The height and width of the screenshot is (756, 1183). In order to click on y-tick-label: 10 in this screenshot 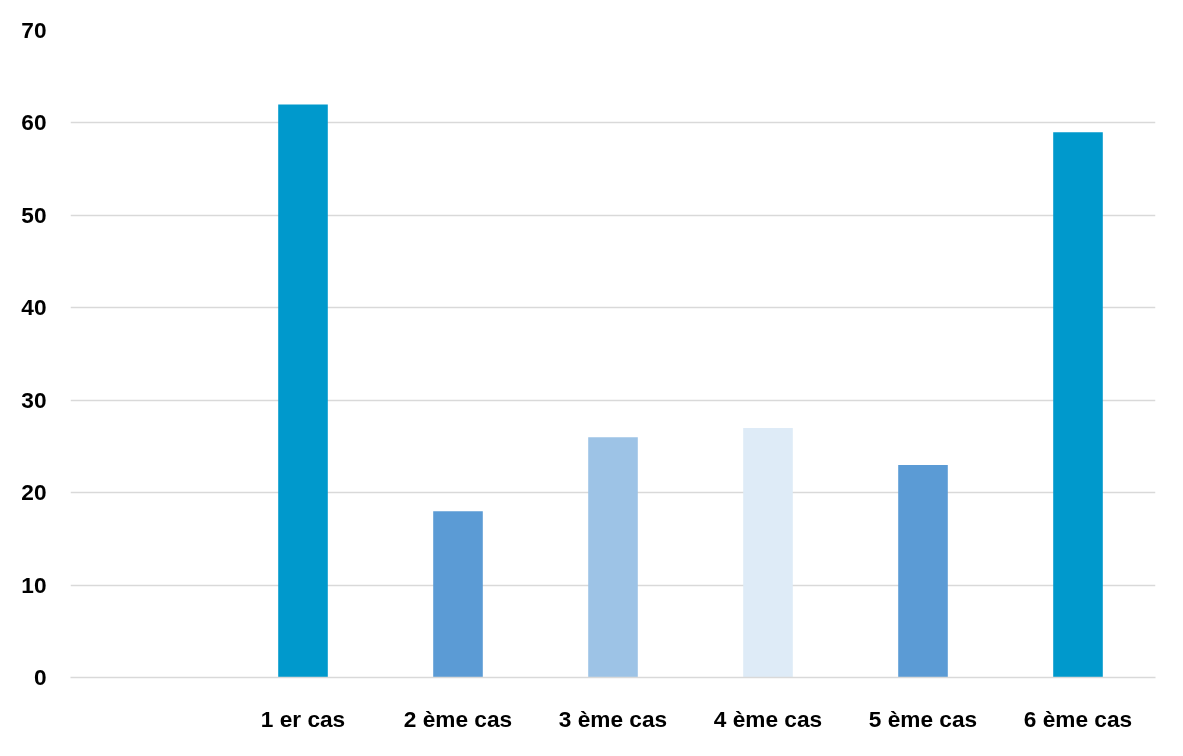, I will do `click(34, 584)`.